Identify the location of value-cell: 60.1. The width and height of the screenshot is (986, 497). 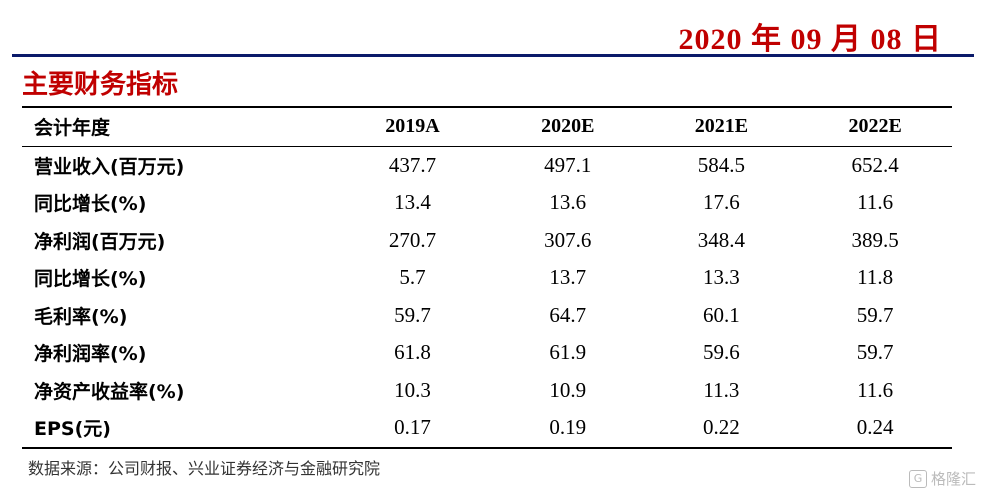
(721, 314).